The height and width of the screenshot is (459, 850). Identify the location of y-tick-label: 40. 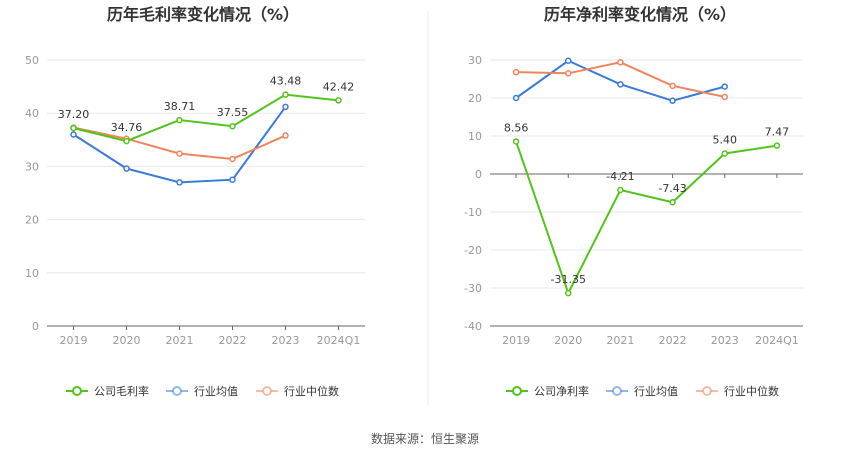
(32, 113).